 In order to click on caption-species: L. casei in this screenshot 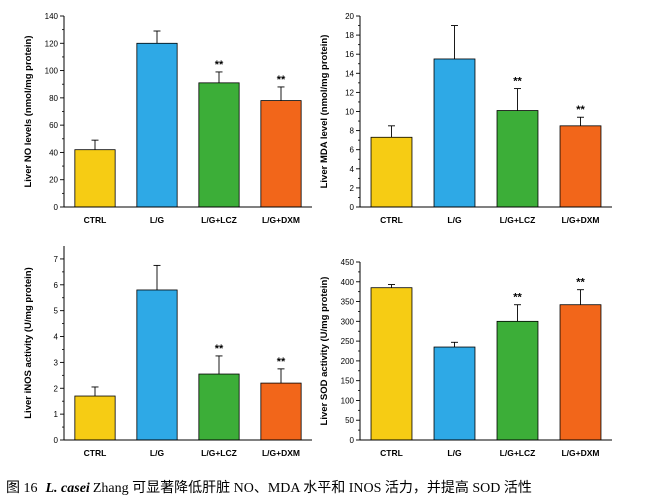, I will do `click(67, 488)`.